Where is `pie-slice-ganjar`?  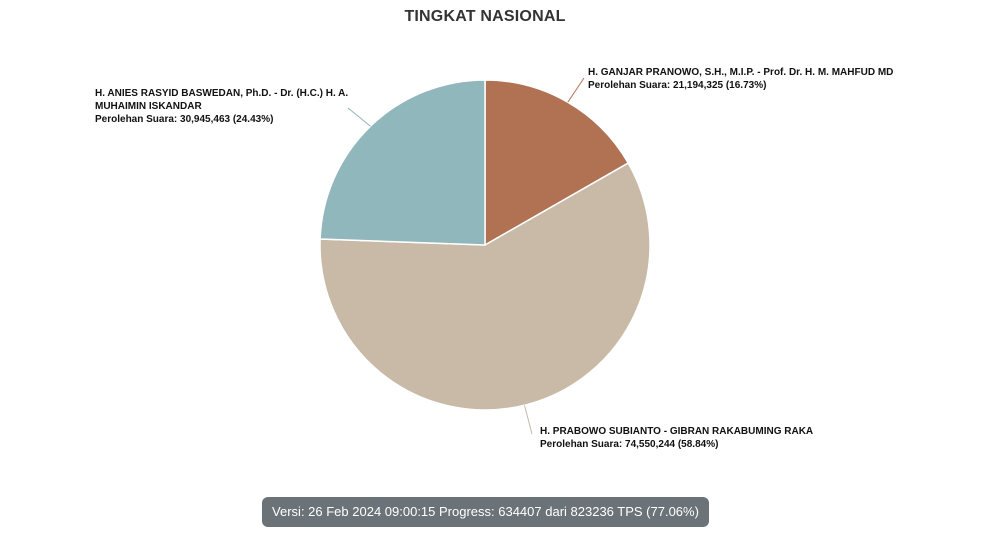
pie-slice-ganjar is located at coordinates (557, 163).